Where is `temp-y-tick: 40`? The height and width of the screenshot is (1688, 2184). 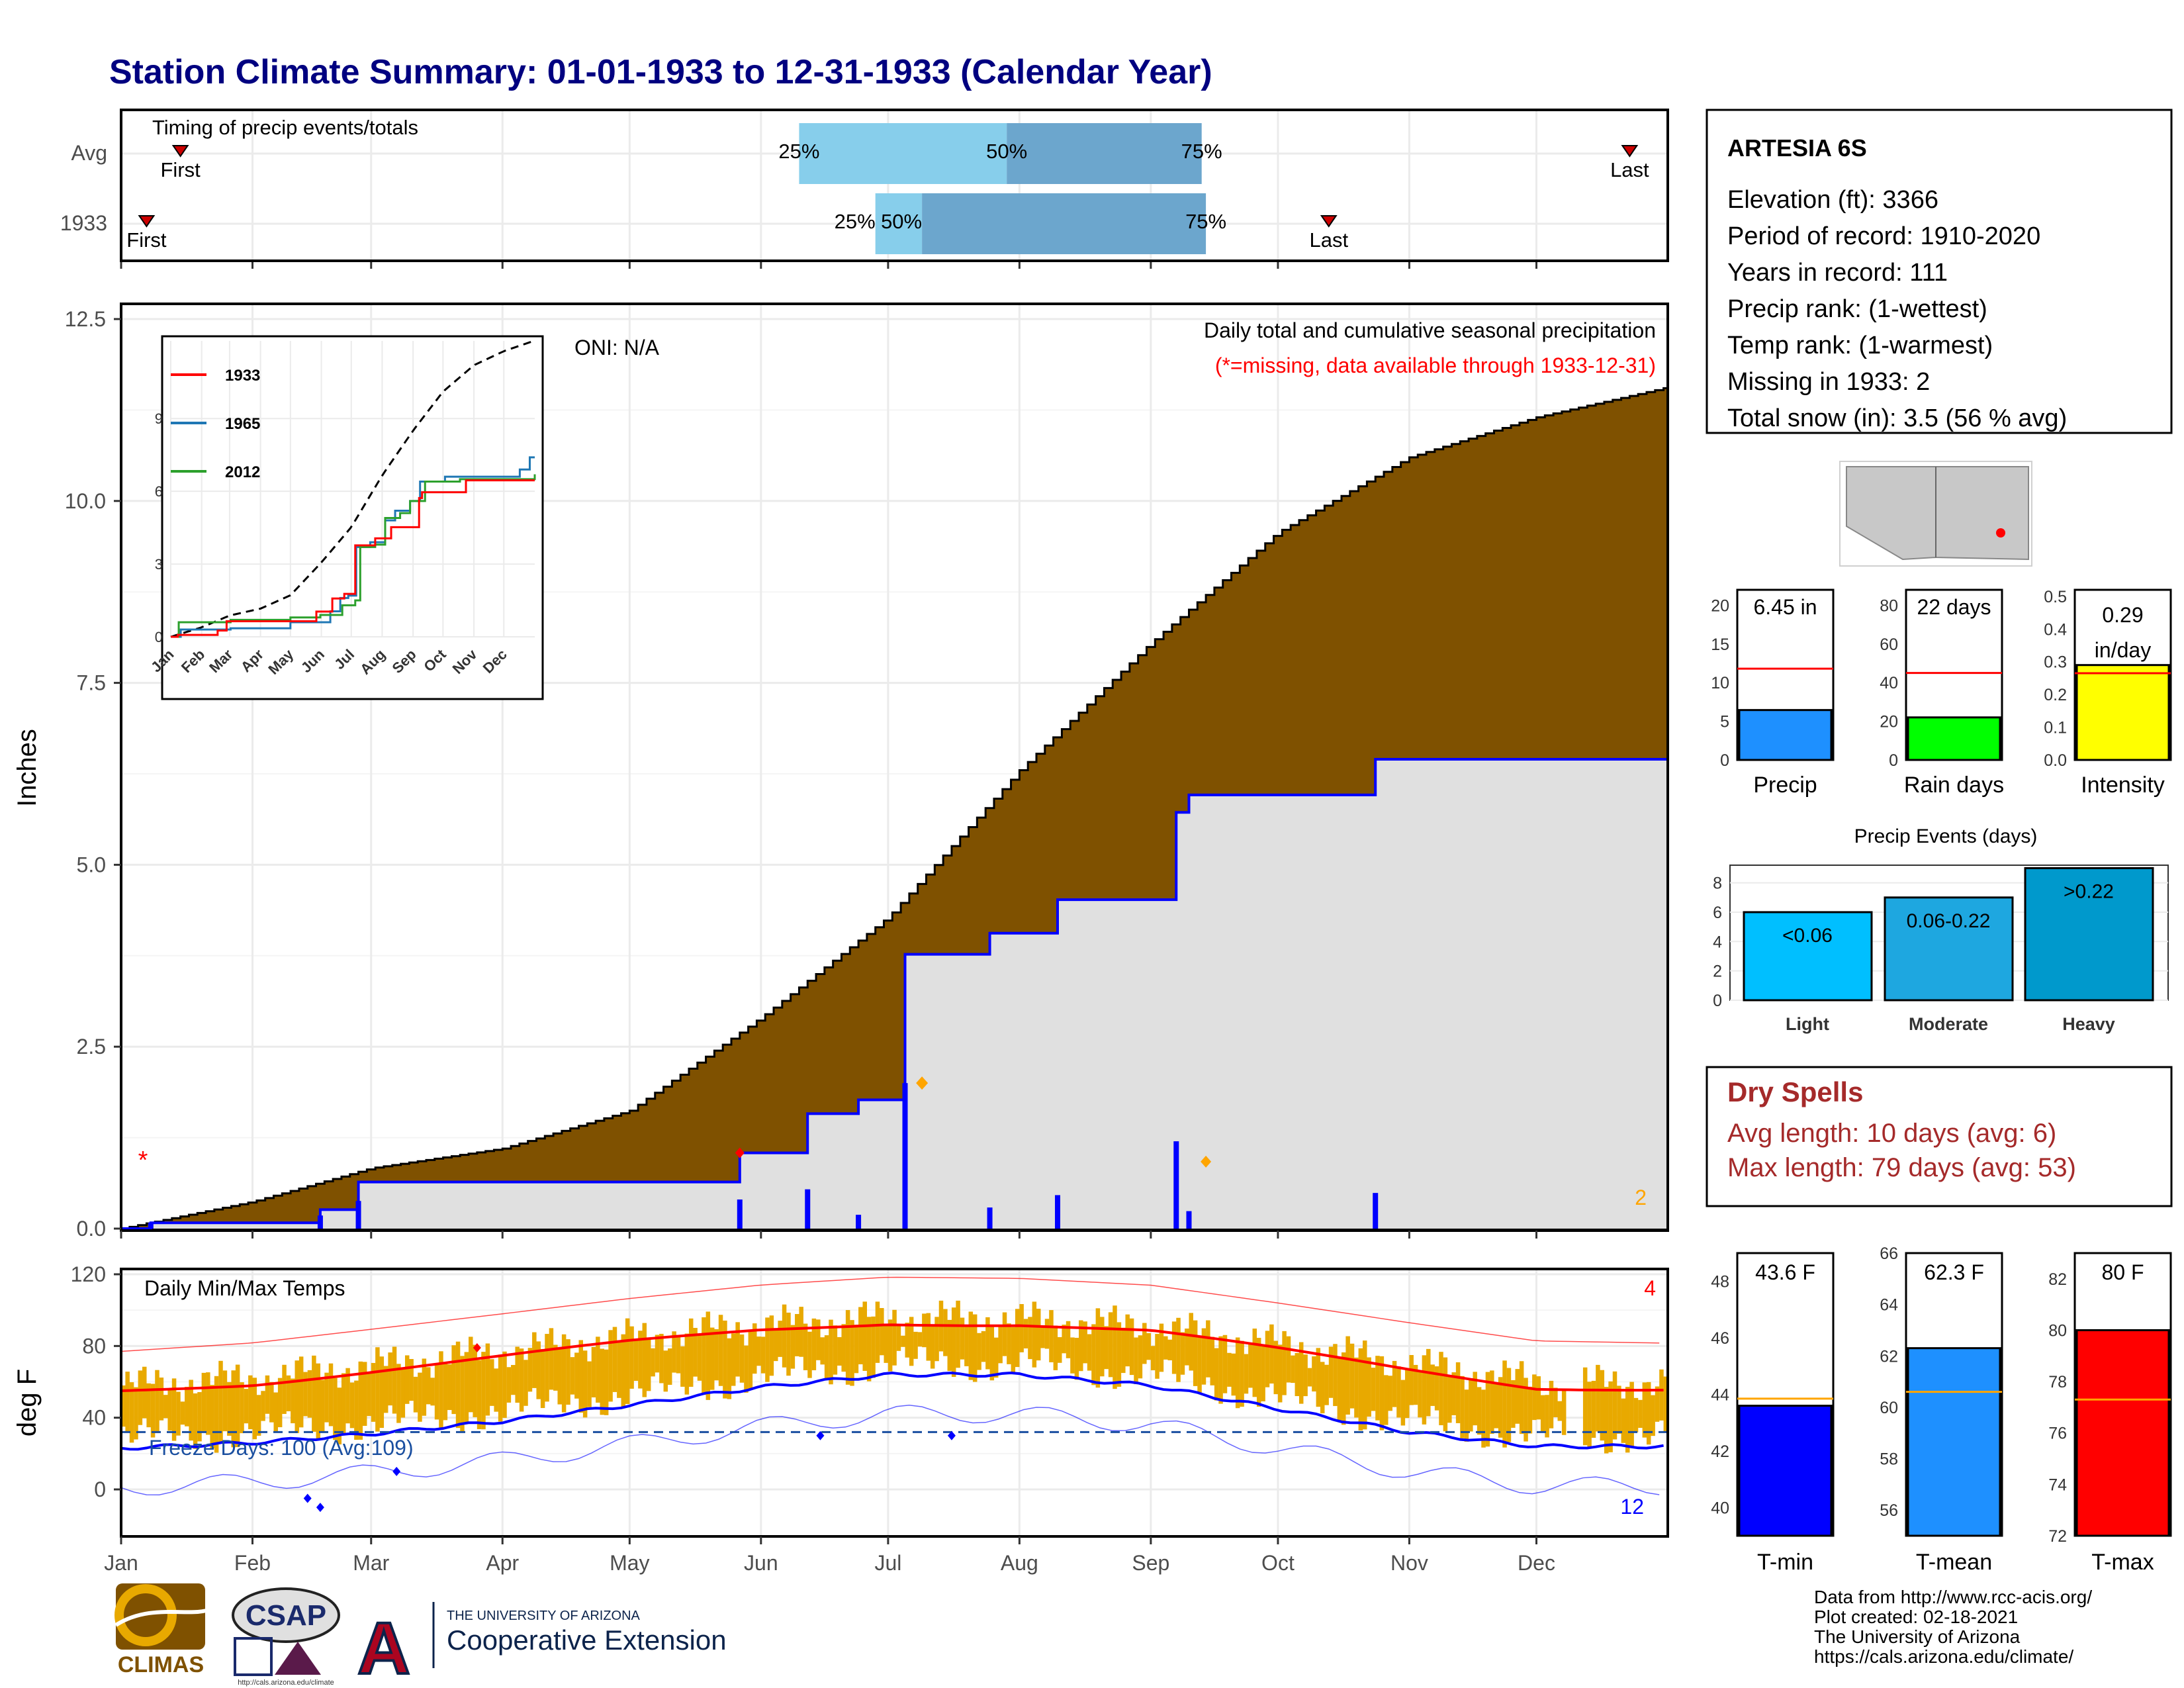
temp-y-tick: 40 is located at coordinates (94, 1418).